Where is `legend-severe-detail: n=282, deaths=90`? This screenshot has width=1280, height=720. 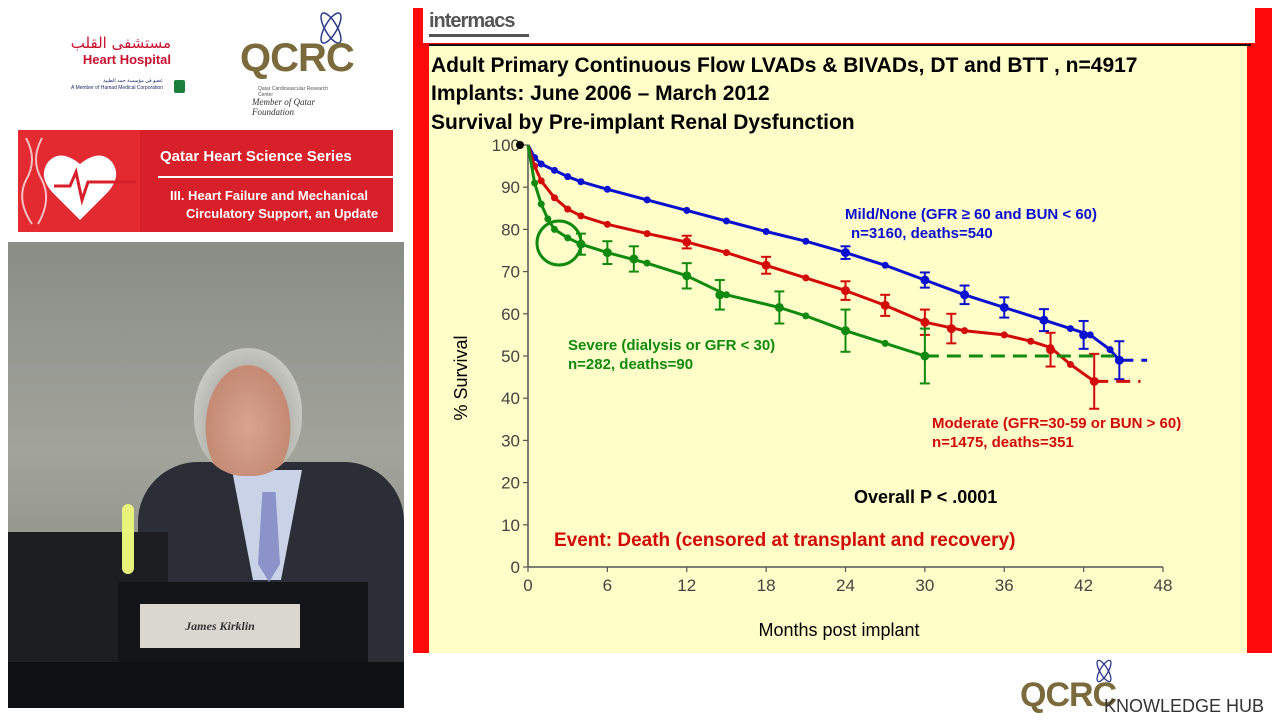
legend-severe-detail: n=282, deaths=90 is located at coordinates (630, 364).